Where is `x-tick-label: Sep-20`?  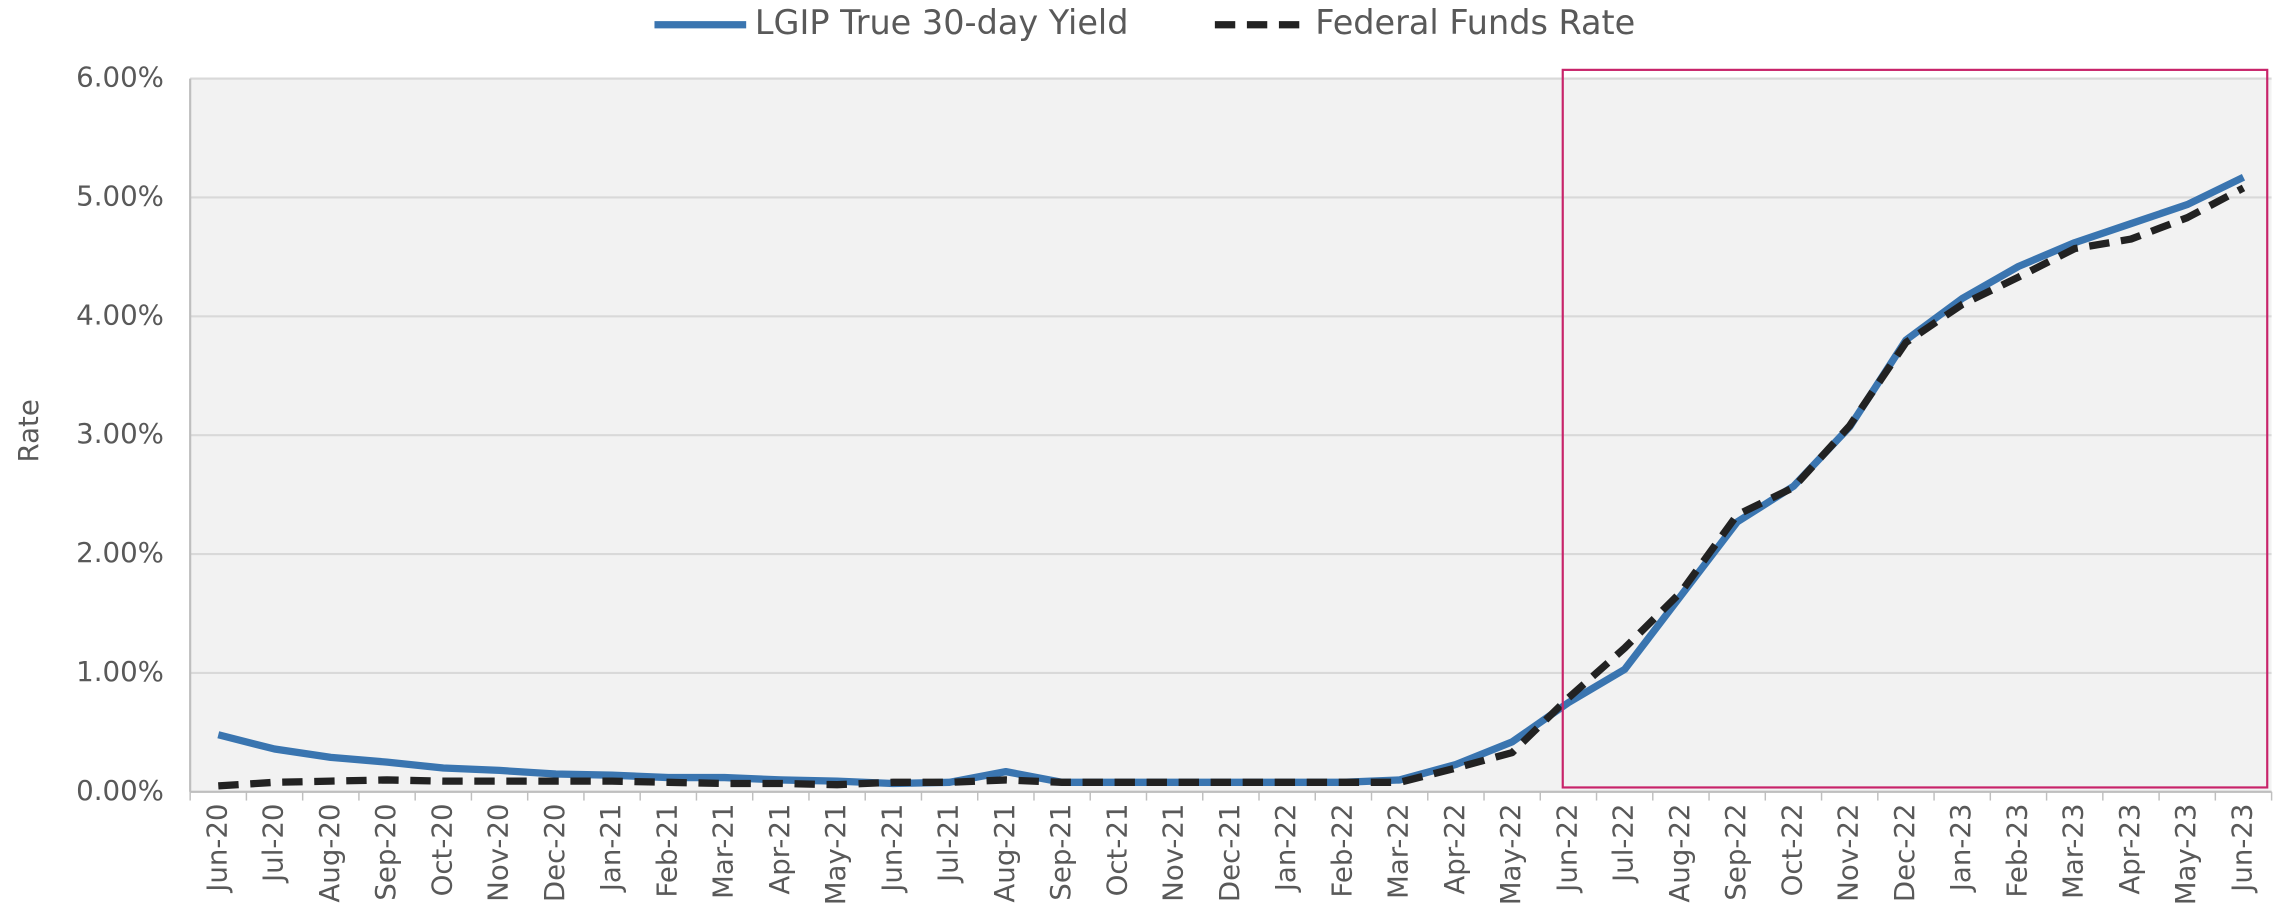
x-tick-label: Sep-20 is located at coordinates (385, 851).